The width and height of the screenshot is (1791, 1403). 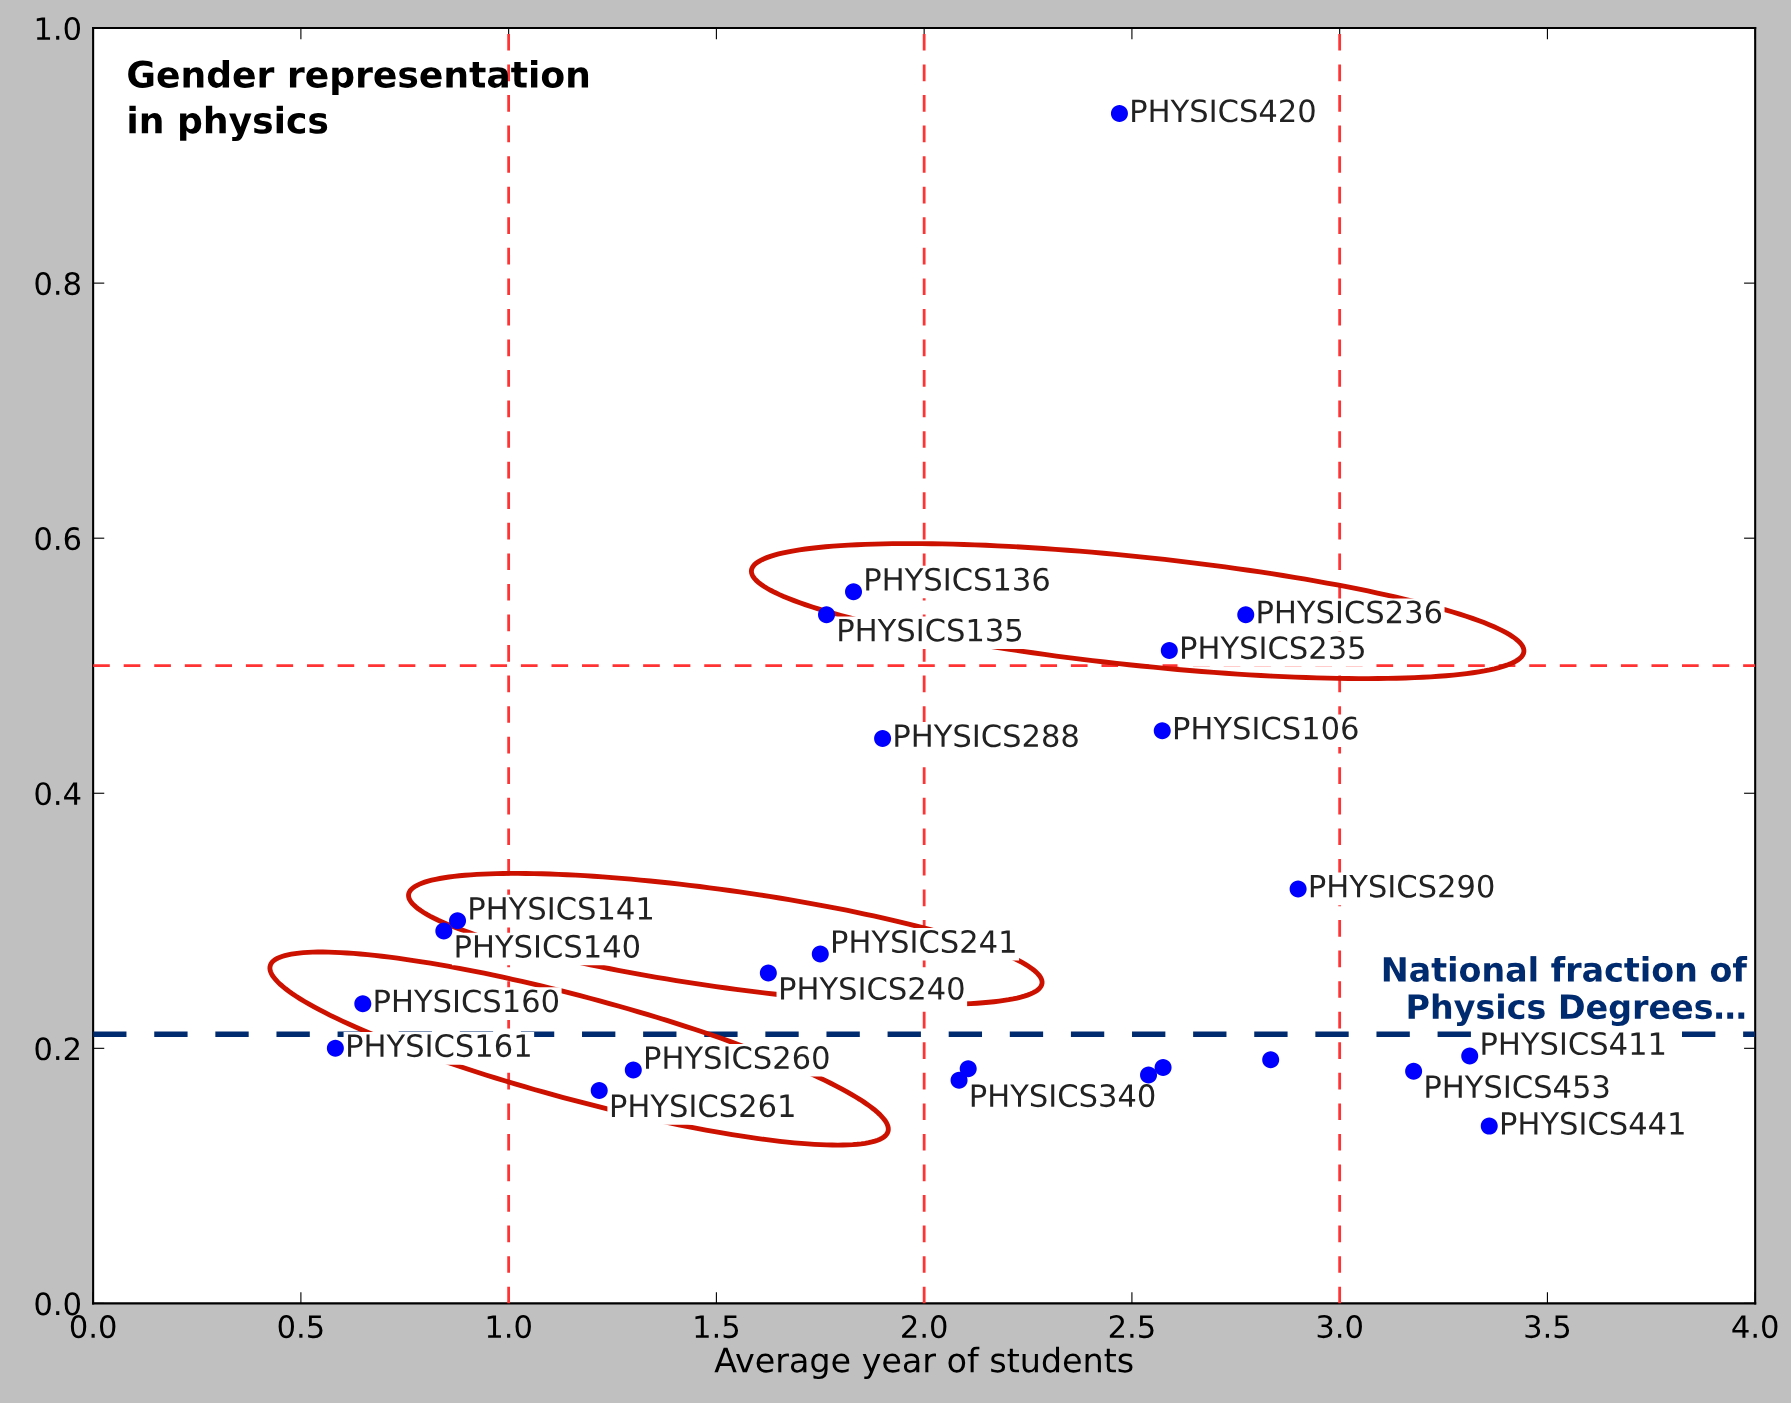 What do you see at coordinates (57, 1304) in the screenshot?
I see `y-tick-label: 0.0` at bounding box center [57, 1304].